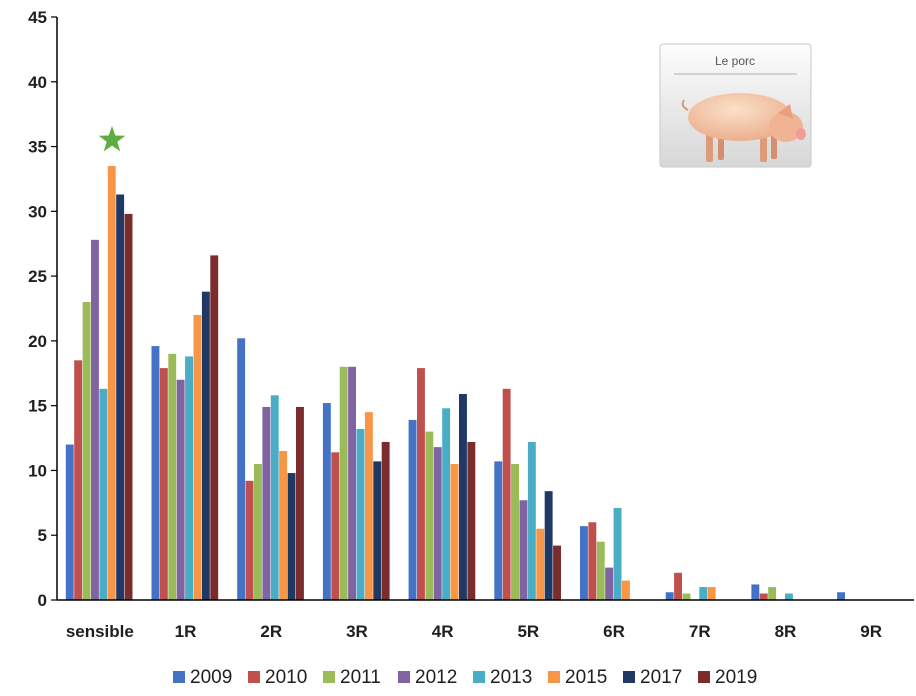 Image resolution: width=916 pixels, height=696 pixels. I want to click on legend-label: 2013, so click(511, 677).